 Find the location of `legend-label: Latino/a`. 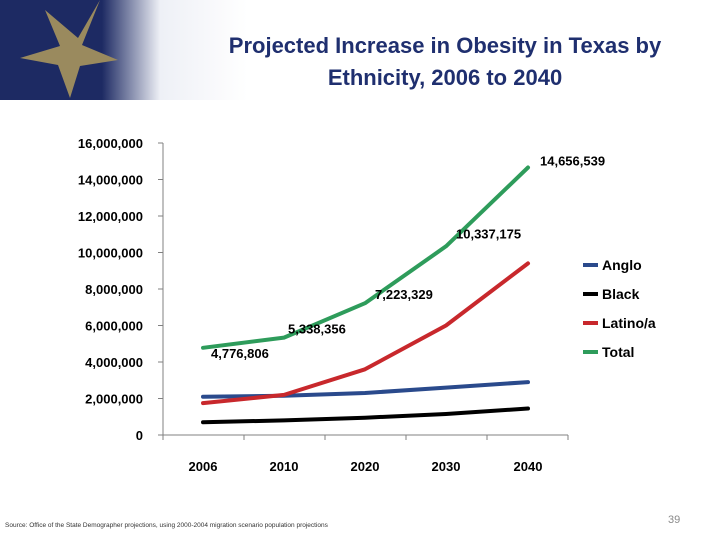

legend-label: Latino/a is located at coordinates (629, 323).